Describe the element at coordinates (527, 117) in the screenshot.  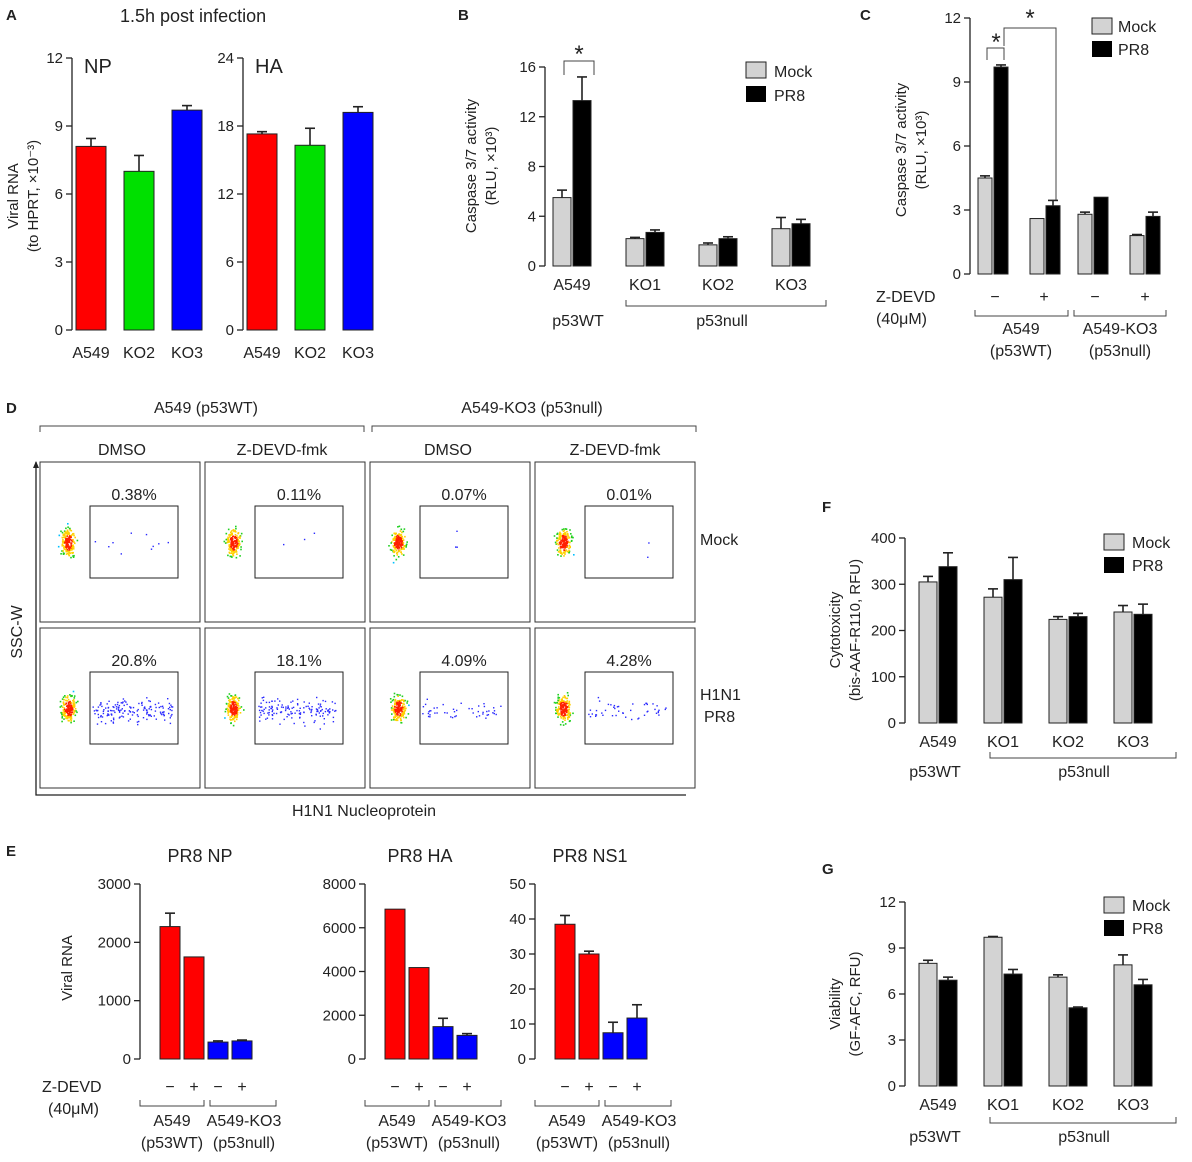
I see `panel-b-y-tick-label: 12` at that location.